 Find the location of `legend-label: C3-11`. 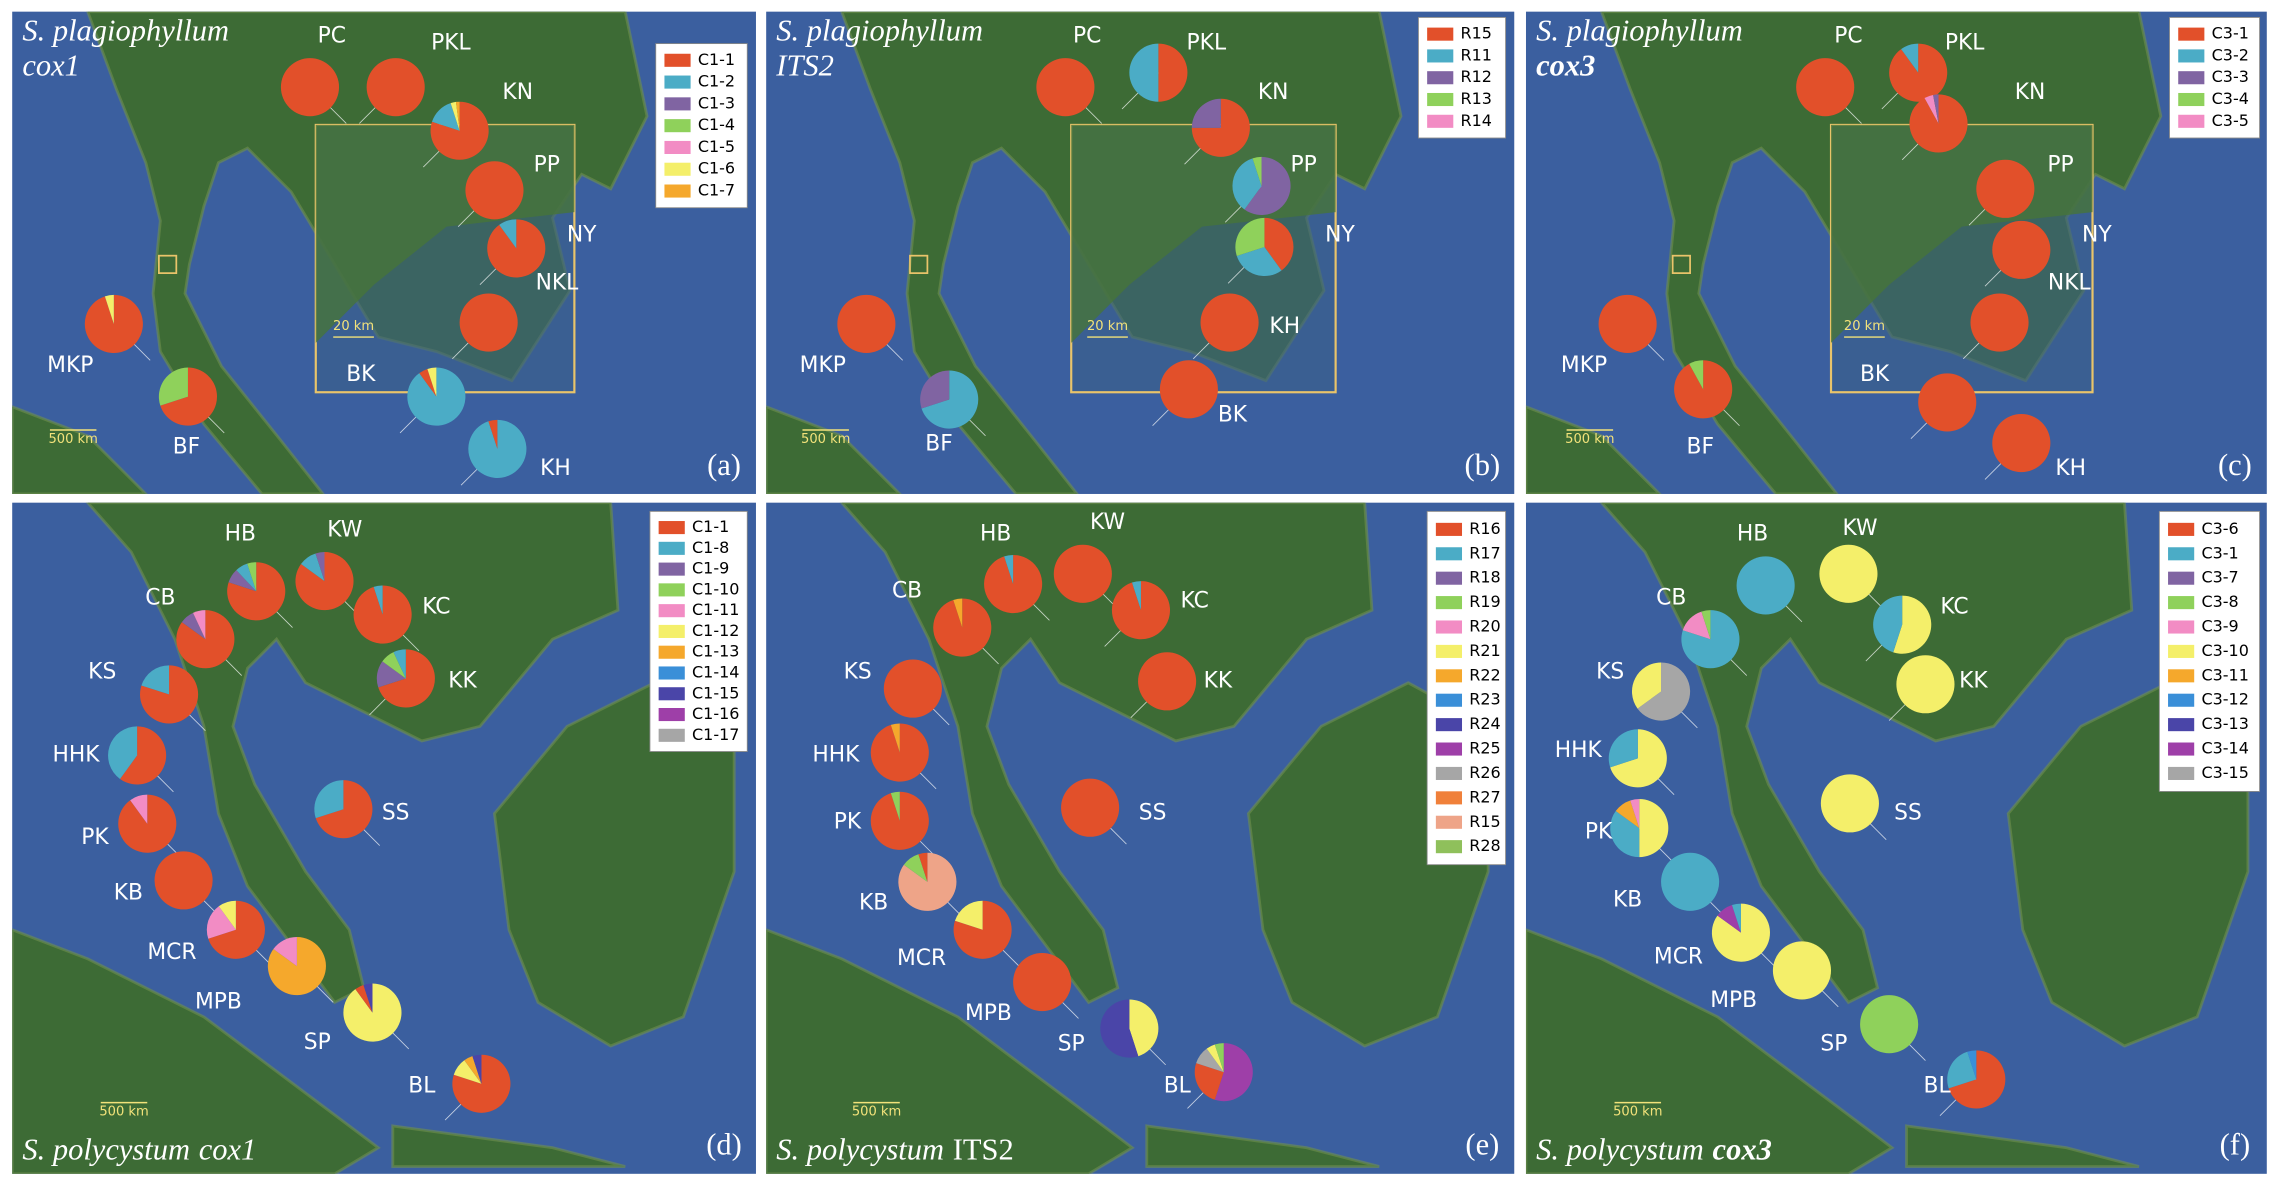

legend-label: C3-11 is located at coordinates (2224, 674).